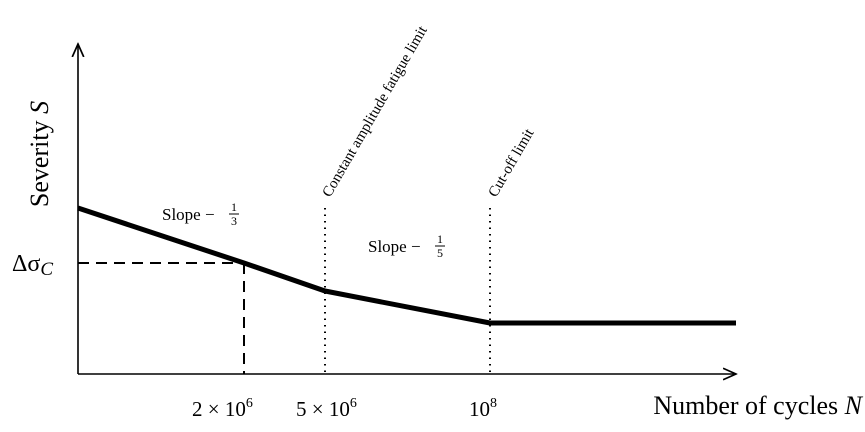 Image resolution: width=865 pixels, height=432 pixels. I want to click on slope-one-third-label: Slope − 1 3, so click(200, 214).